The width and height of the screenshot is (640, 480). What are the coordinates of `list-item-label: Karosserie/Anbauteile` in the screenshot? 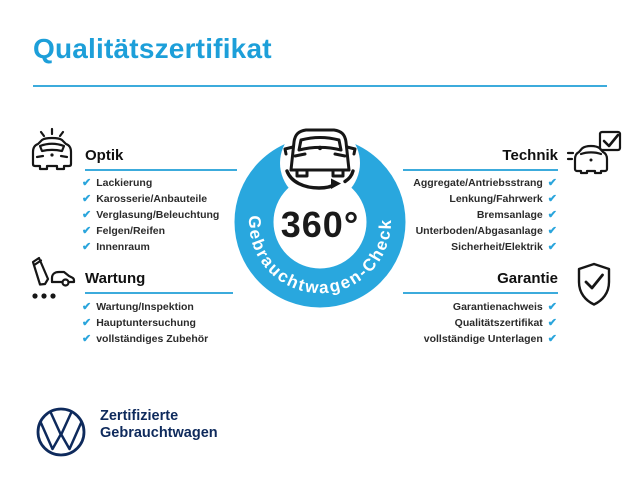 It's located at (152, 199).